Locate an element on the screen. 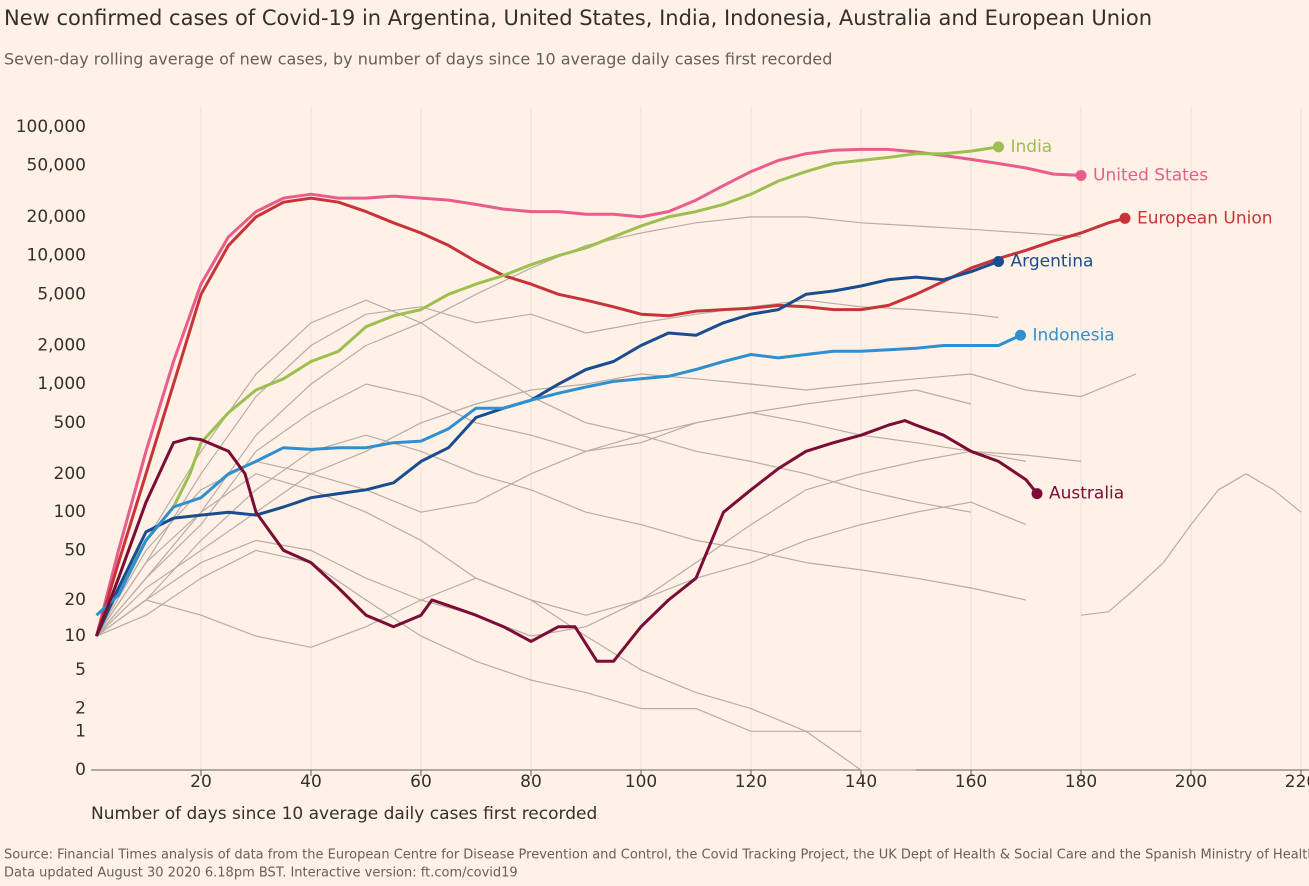 The width and height of the screenshot is (1309, 886). x-tick-label: 180 is located at coordinates (1081, 782).